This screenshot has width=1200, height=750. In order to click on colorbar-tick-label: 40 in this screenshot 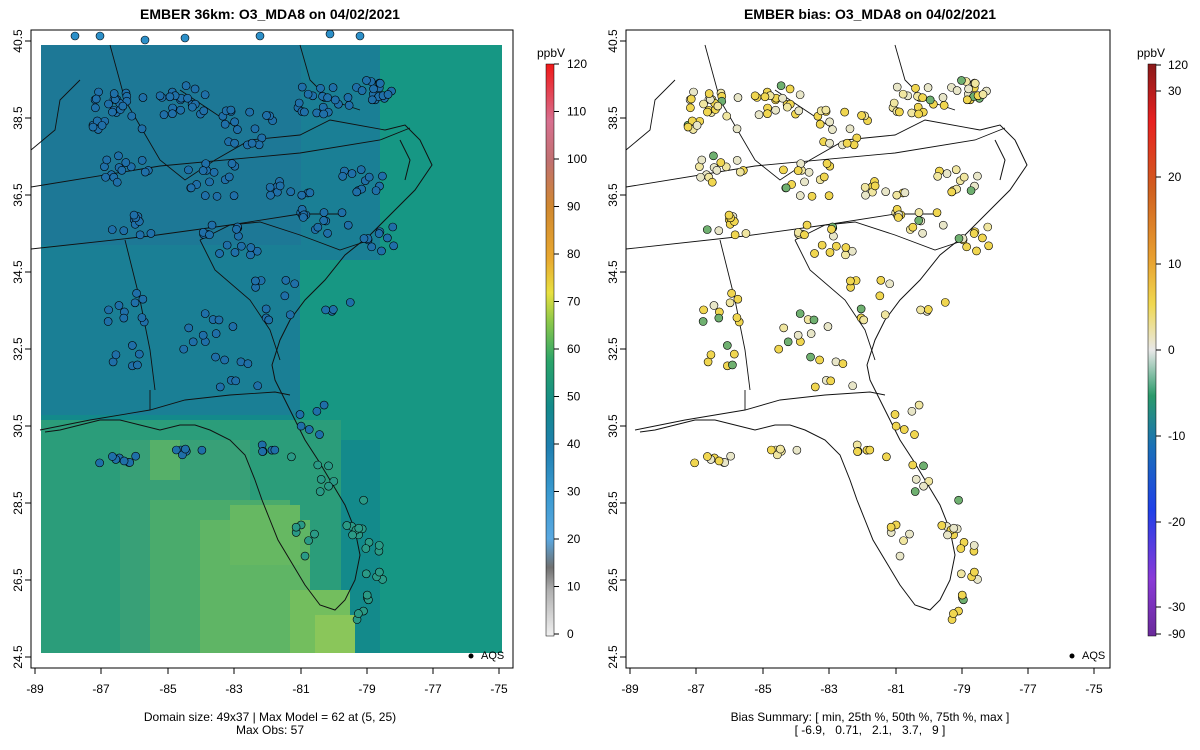, I will do `click(574, 444)`.